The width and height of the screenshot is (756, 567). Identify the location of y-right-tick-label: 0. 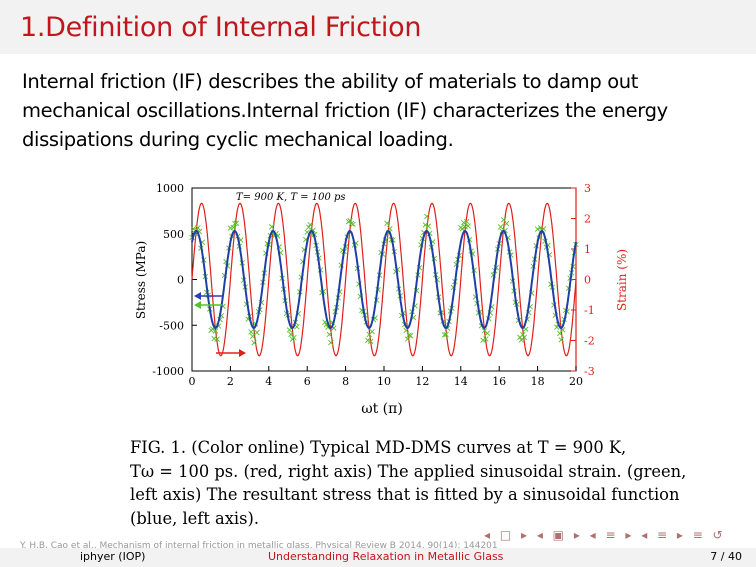
(587, 280).